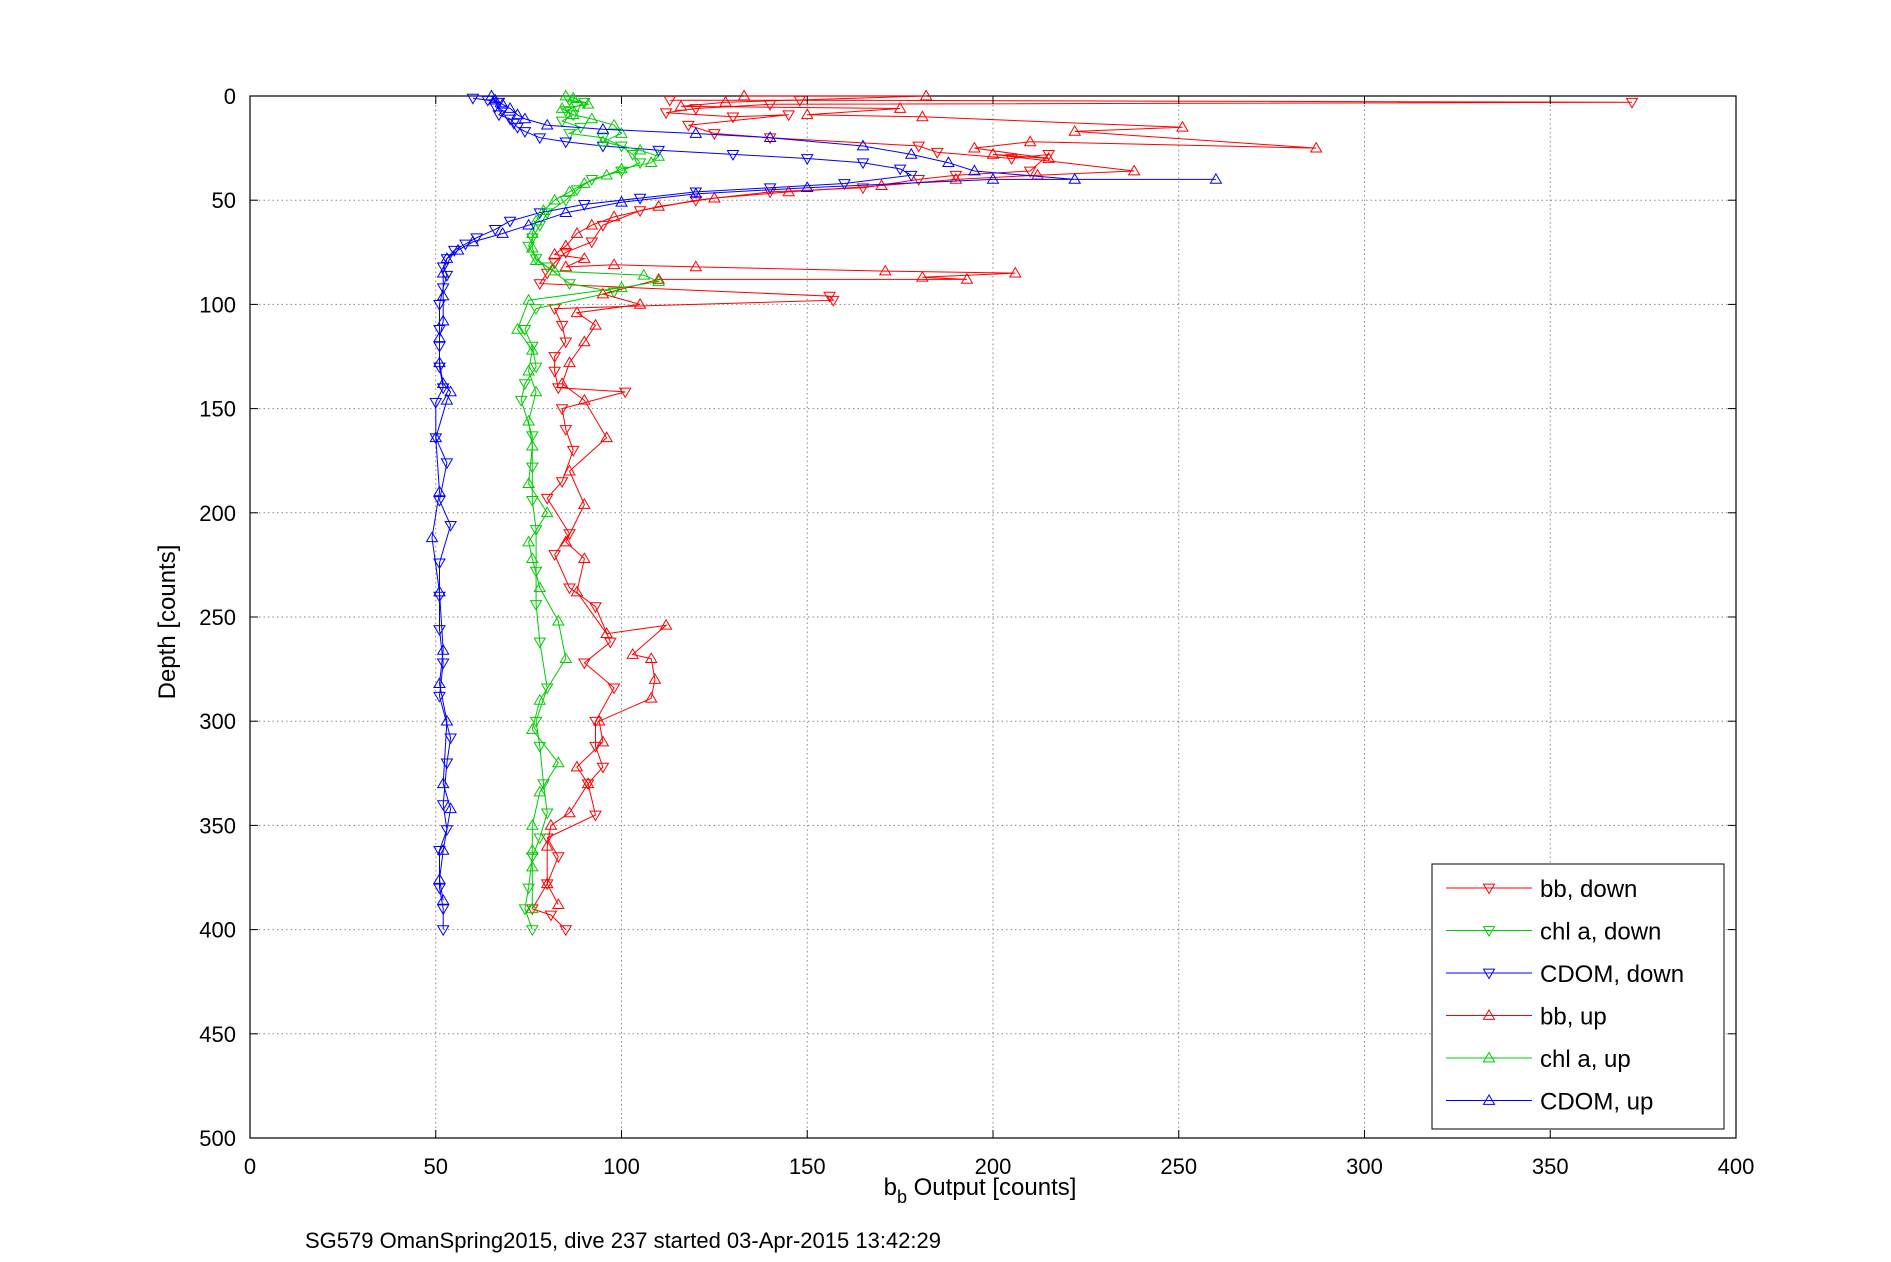 This screenshot has height=1262, width=1891. I want to click on legend-label: bb, up, so click(1573, 1017).